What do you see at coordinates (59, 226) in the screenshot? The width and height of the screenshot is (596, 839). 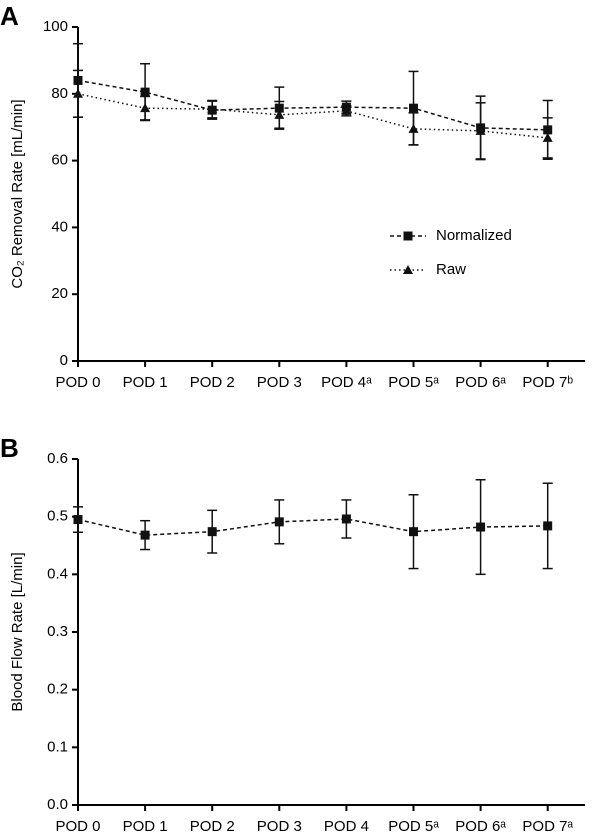 I see `y-tick-label: 40` at bounding box center [59, 226].